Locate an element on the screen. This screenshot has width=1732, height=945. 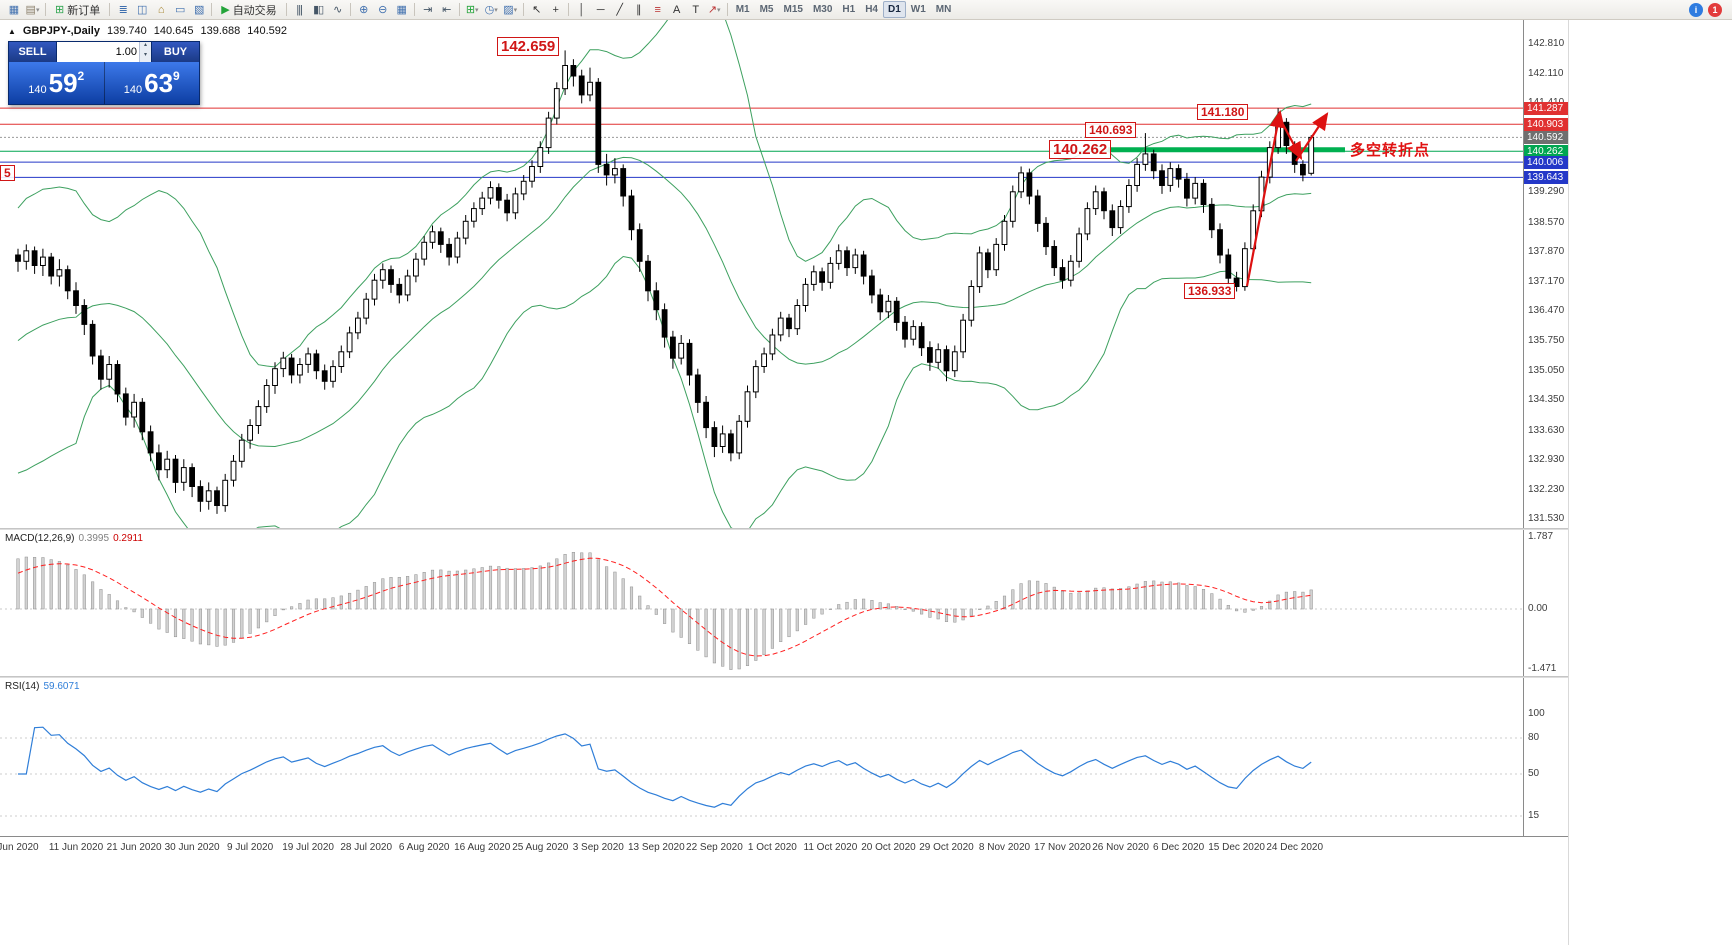
candlestick-chart-icon: ▮▯ is located at coordinates (318, 10).